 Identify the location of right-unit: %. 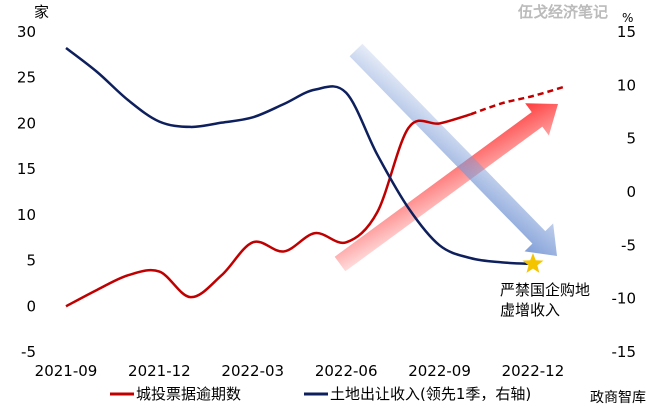
(627, 18).